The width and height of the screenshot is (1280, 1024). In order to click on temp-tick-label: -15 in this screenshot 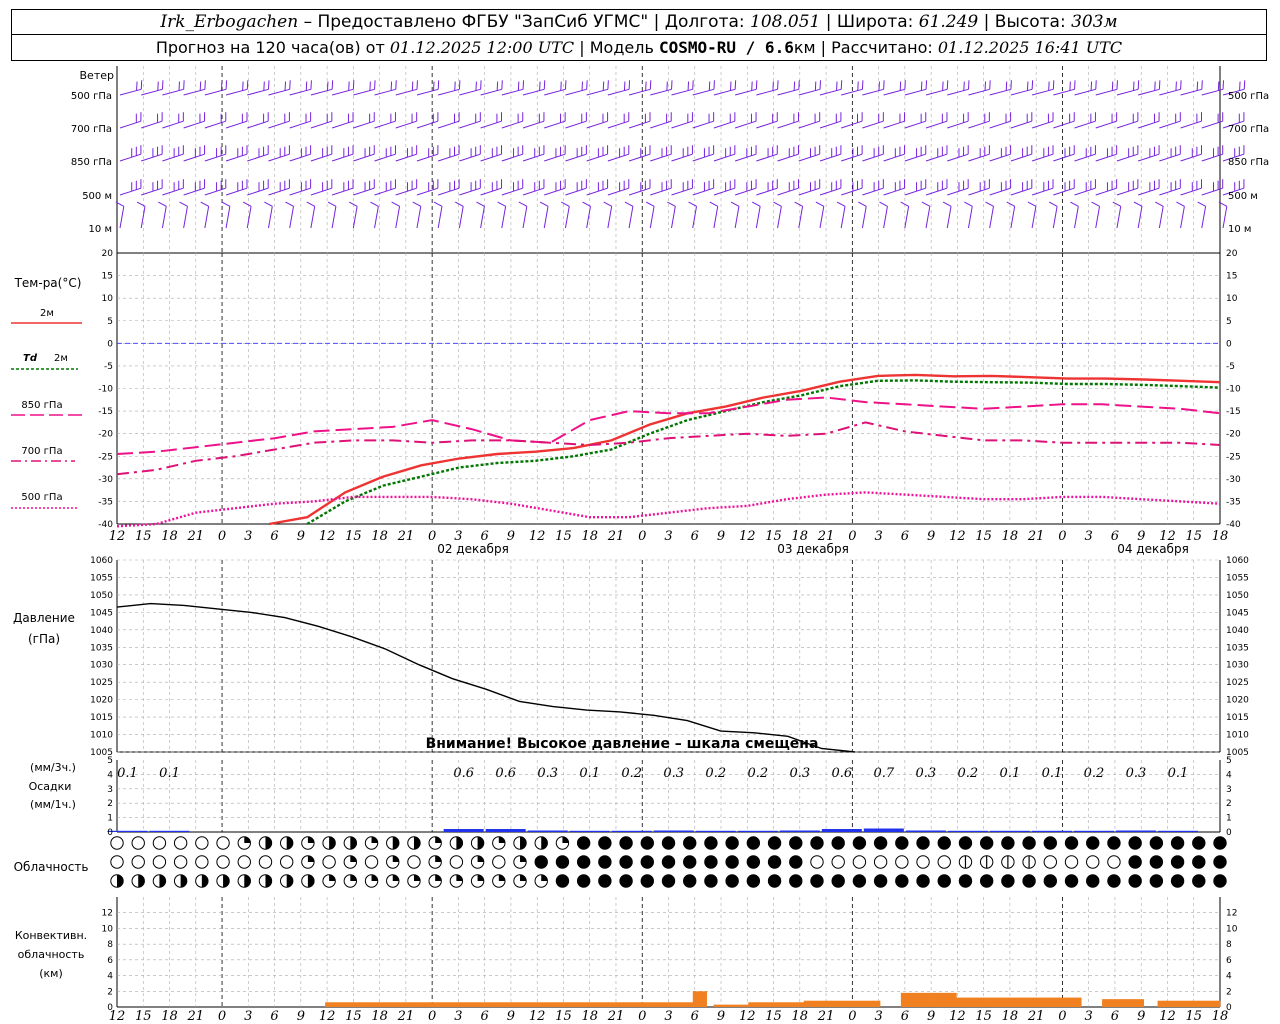, I will do `click(105, 412)`.